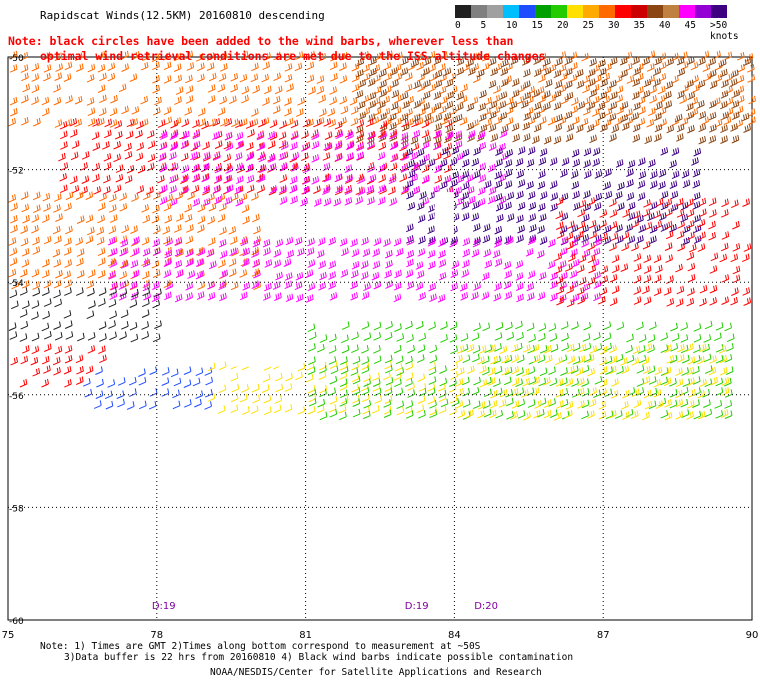 This screenshot has height=688, width=760. What do you see at coordinates (444, 215) in the screenshot?
I see `data-void` at bounding box center [444, 215].